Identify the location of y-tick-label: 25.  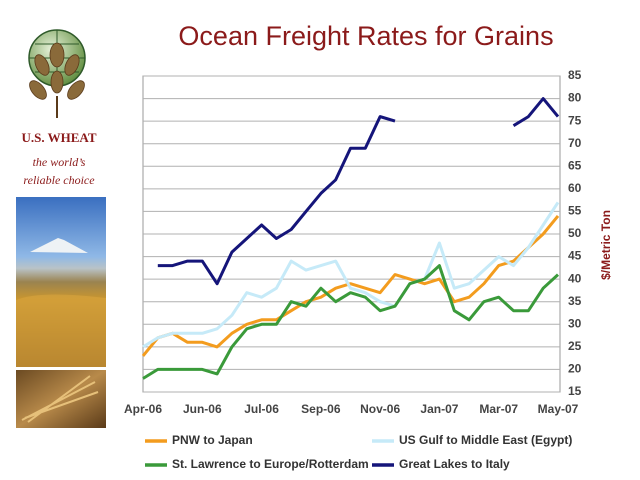
(575, 346).